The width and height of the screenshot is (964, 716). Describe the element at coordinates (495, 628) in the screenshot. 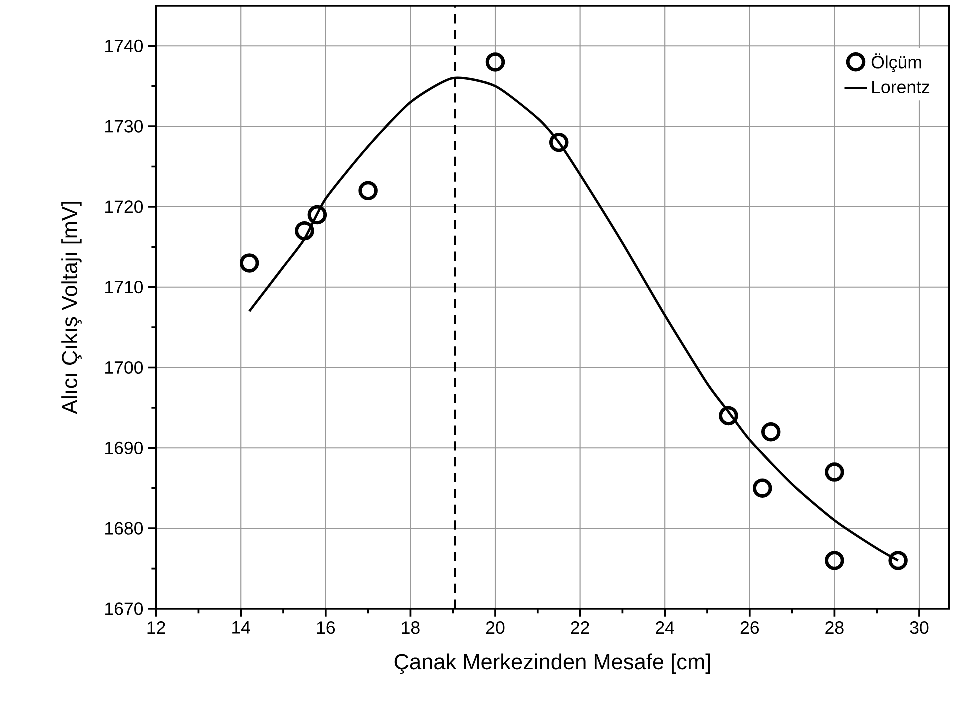

I see `x-tick-label: 20` at that location.